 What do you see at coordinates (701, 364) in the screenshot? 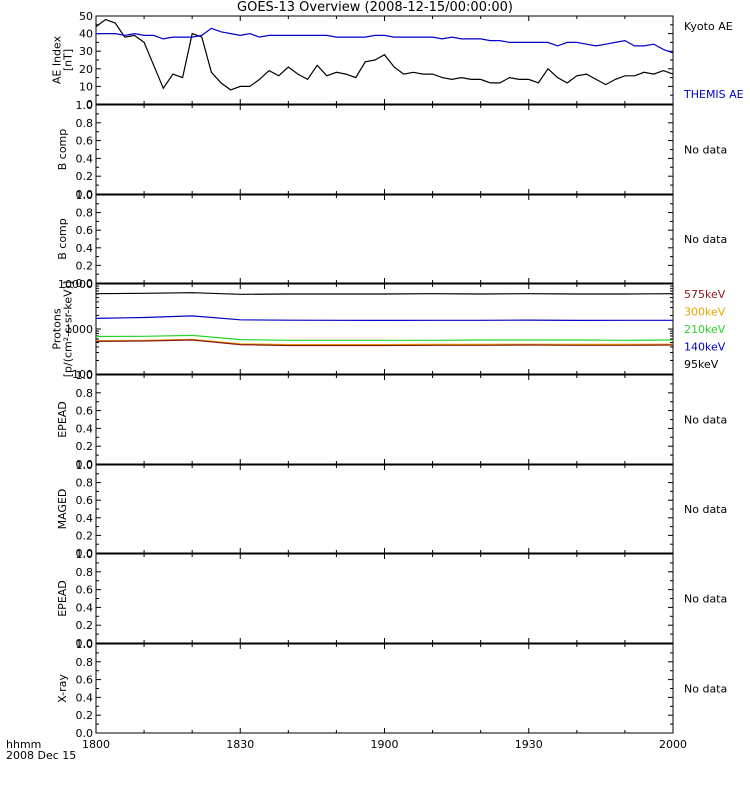
I see `legend-95kev: 95keV` at bounding box center [701, 364].